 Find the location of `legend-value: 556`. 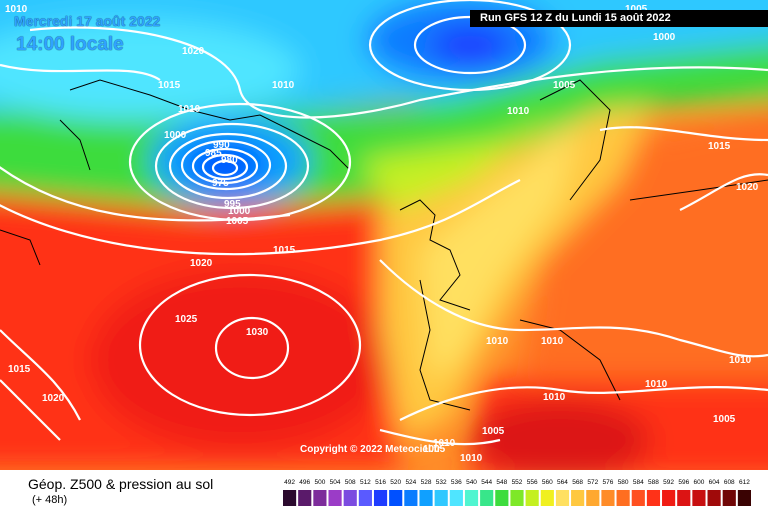

legend-value: 556 is located at coordinates (532, 482).